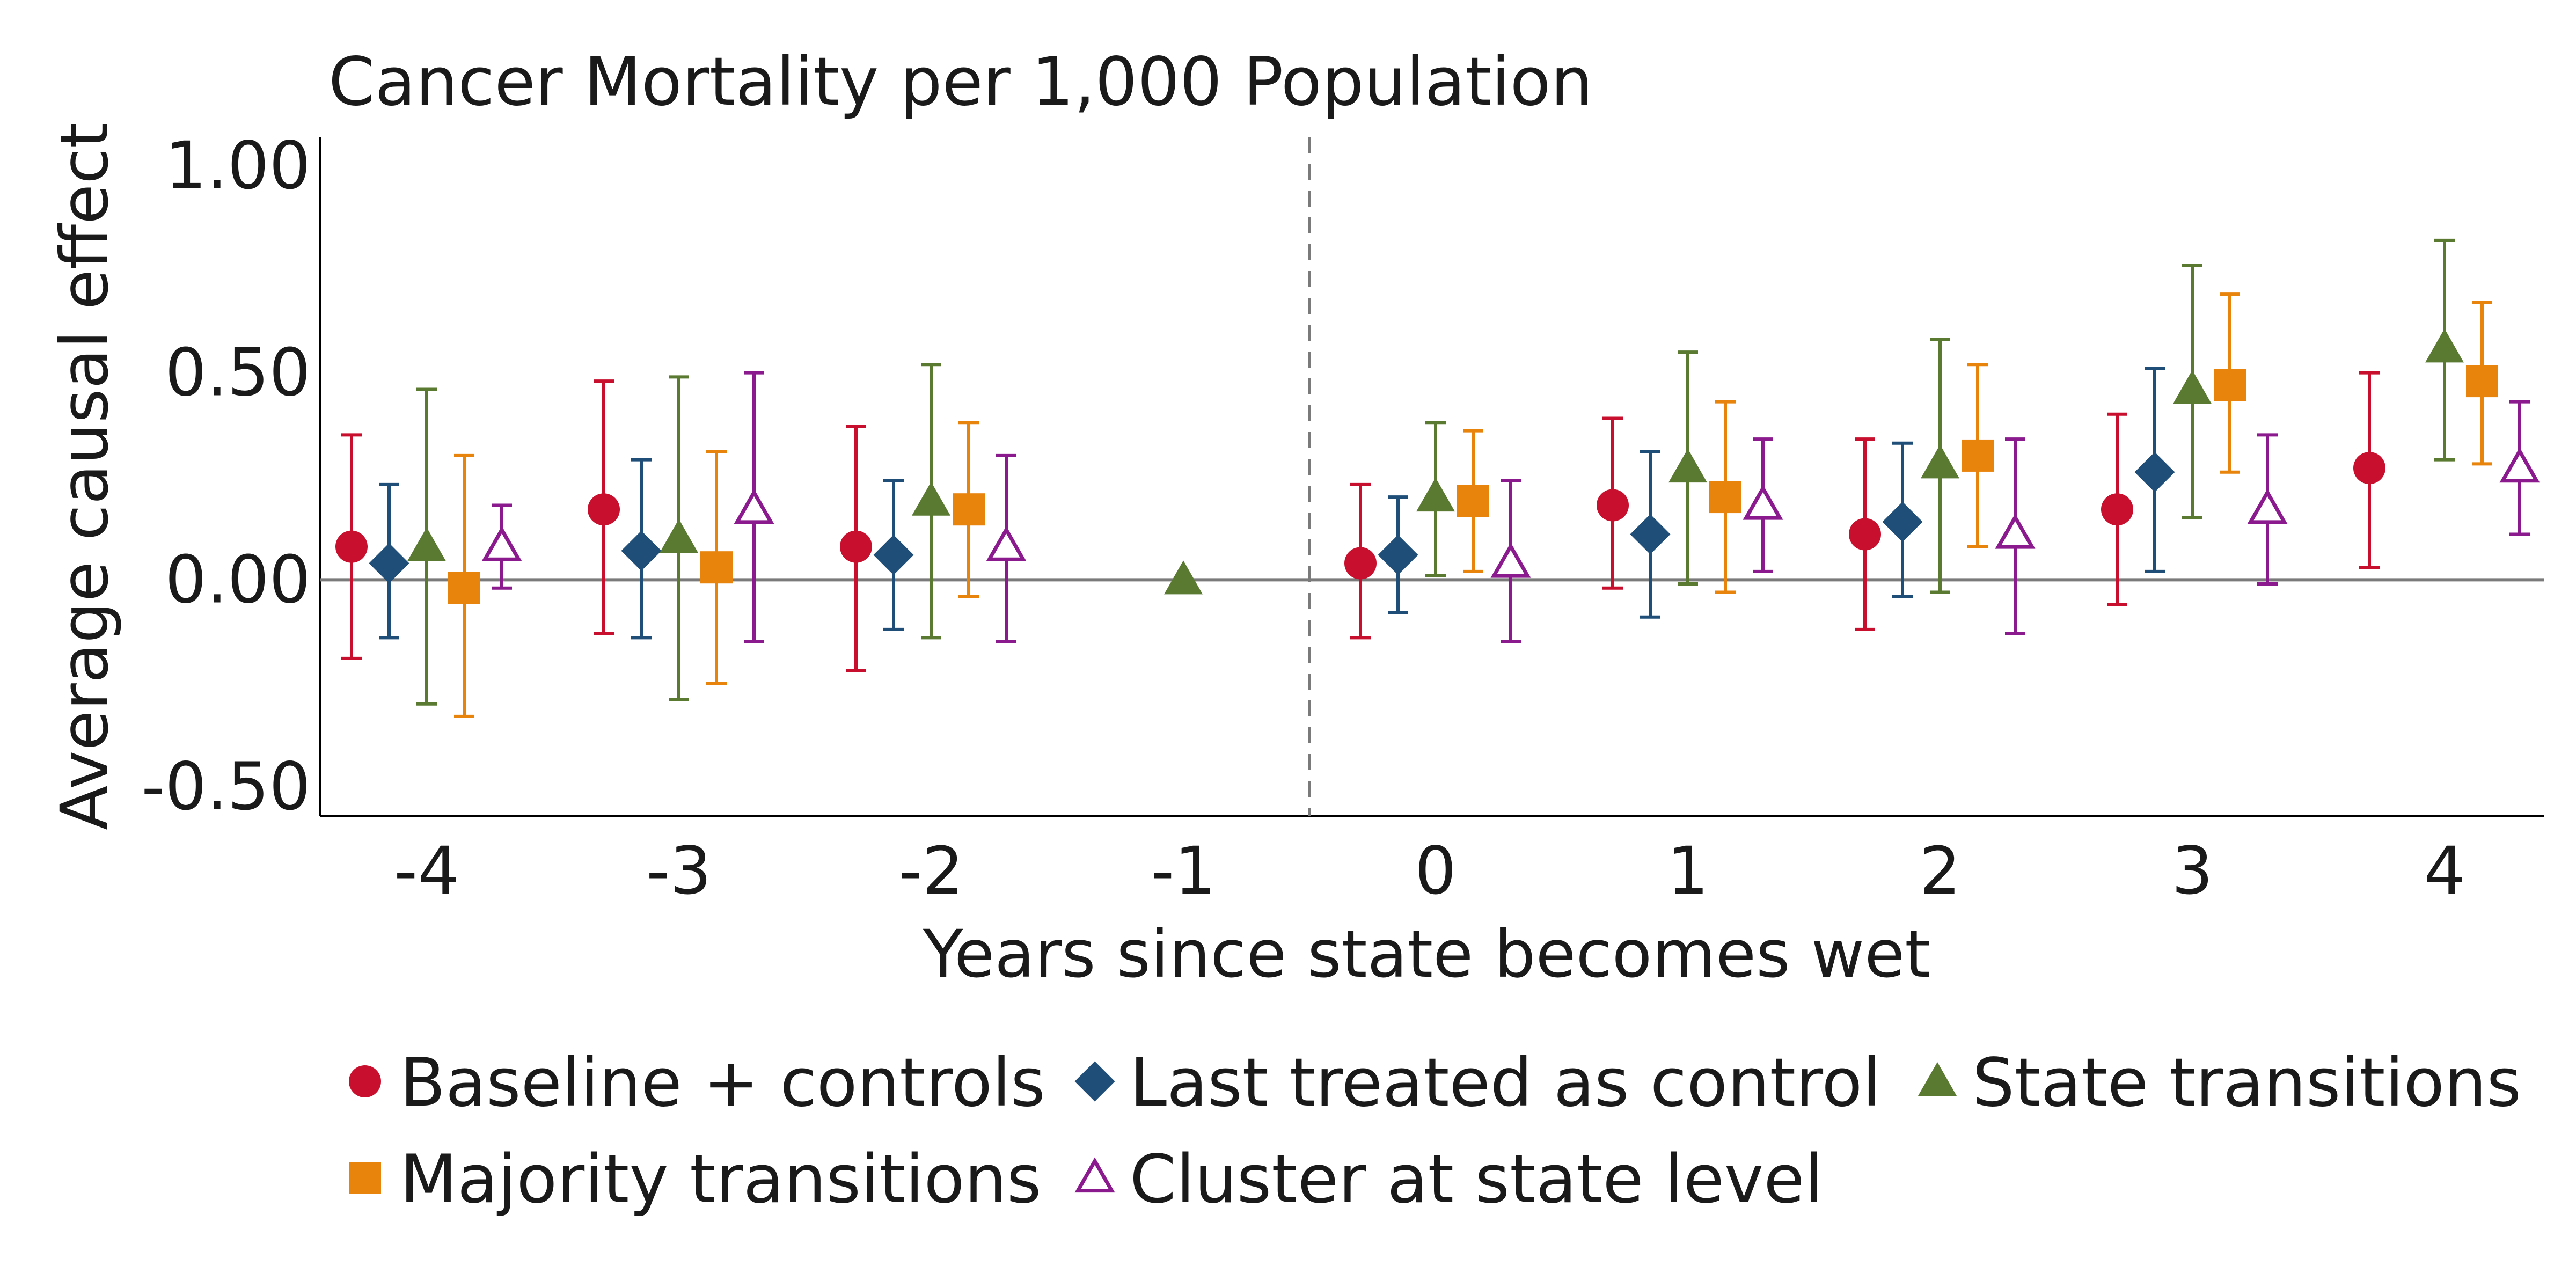 The height and width of the screenshot is (1288, 2576). I want to click on y-tick-label: 0.50, so click(238, 373).